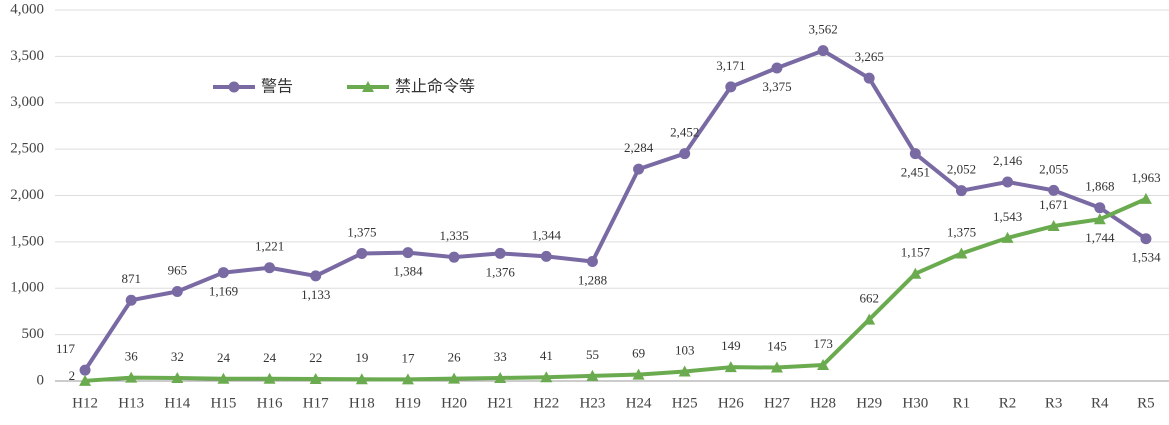 This screenshot has height=425, width=1169. Describe the element at coordinates (224, 403) in the screenshot. I see `x-tick-label: H15` at that location.